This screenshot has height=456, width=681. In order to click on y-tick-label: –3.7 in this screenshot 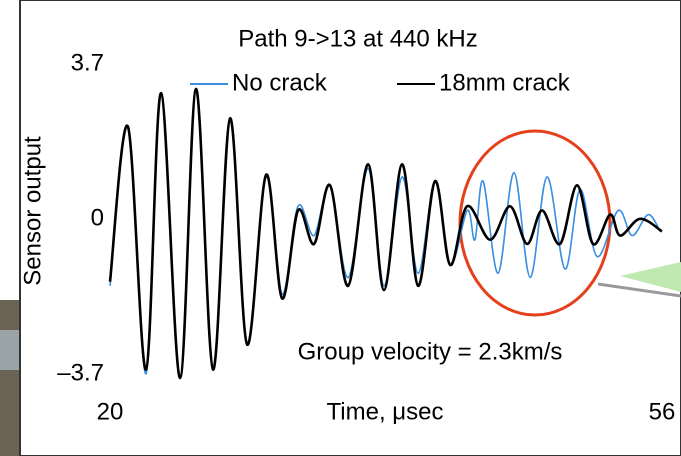, I will do `click(80, 372)`.